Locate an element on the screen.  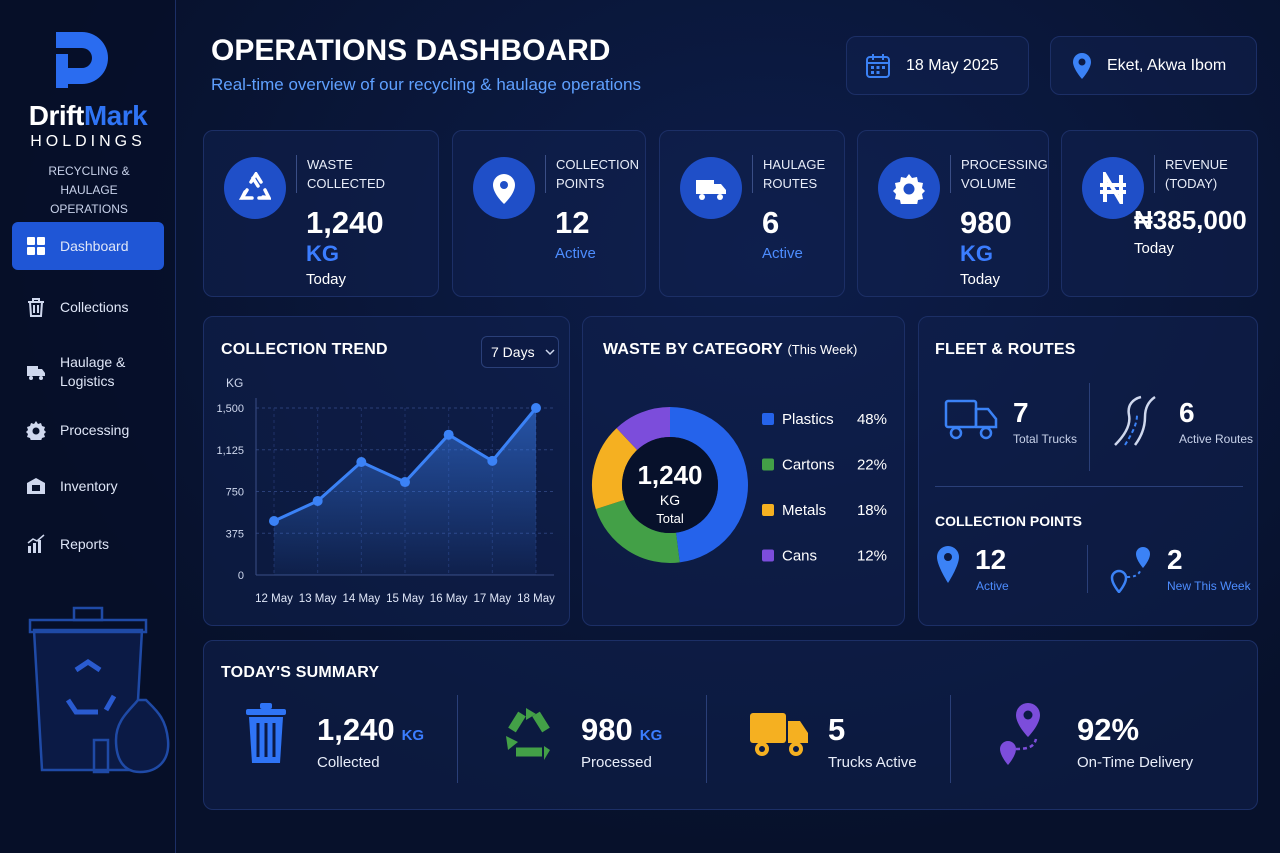
x-tick-label: 14 May is located at coordinates (361, 599).